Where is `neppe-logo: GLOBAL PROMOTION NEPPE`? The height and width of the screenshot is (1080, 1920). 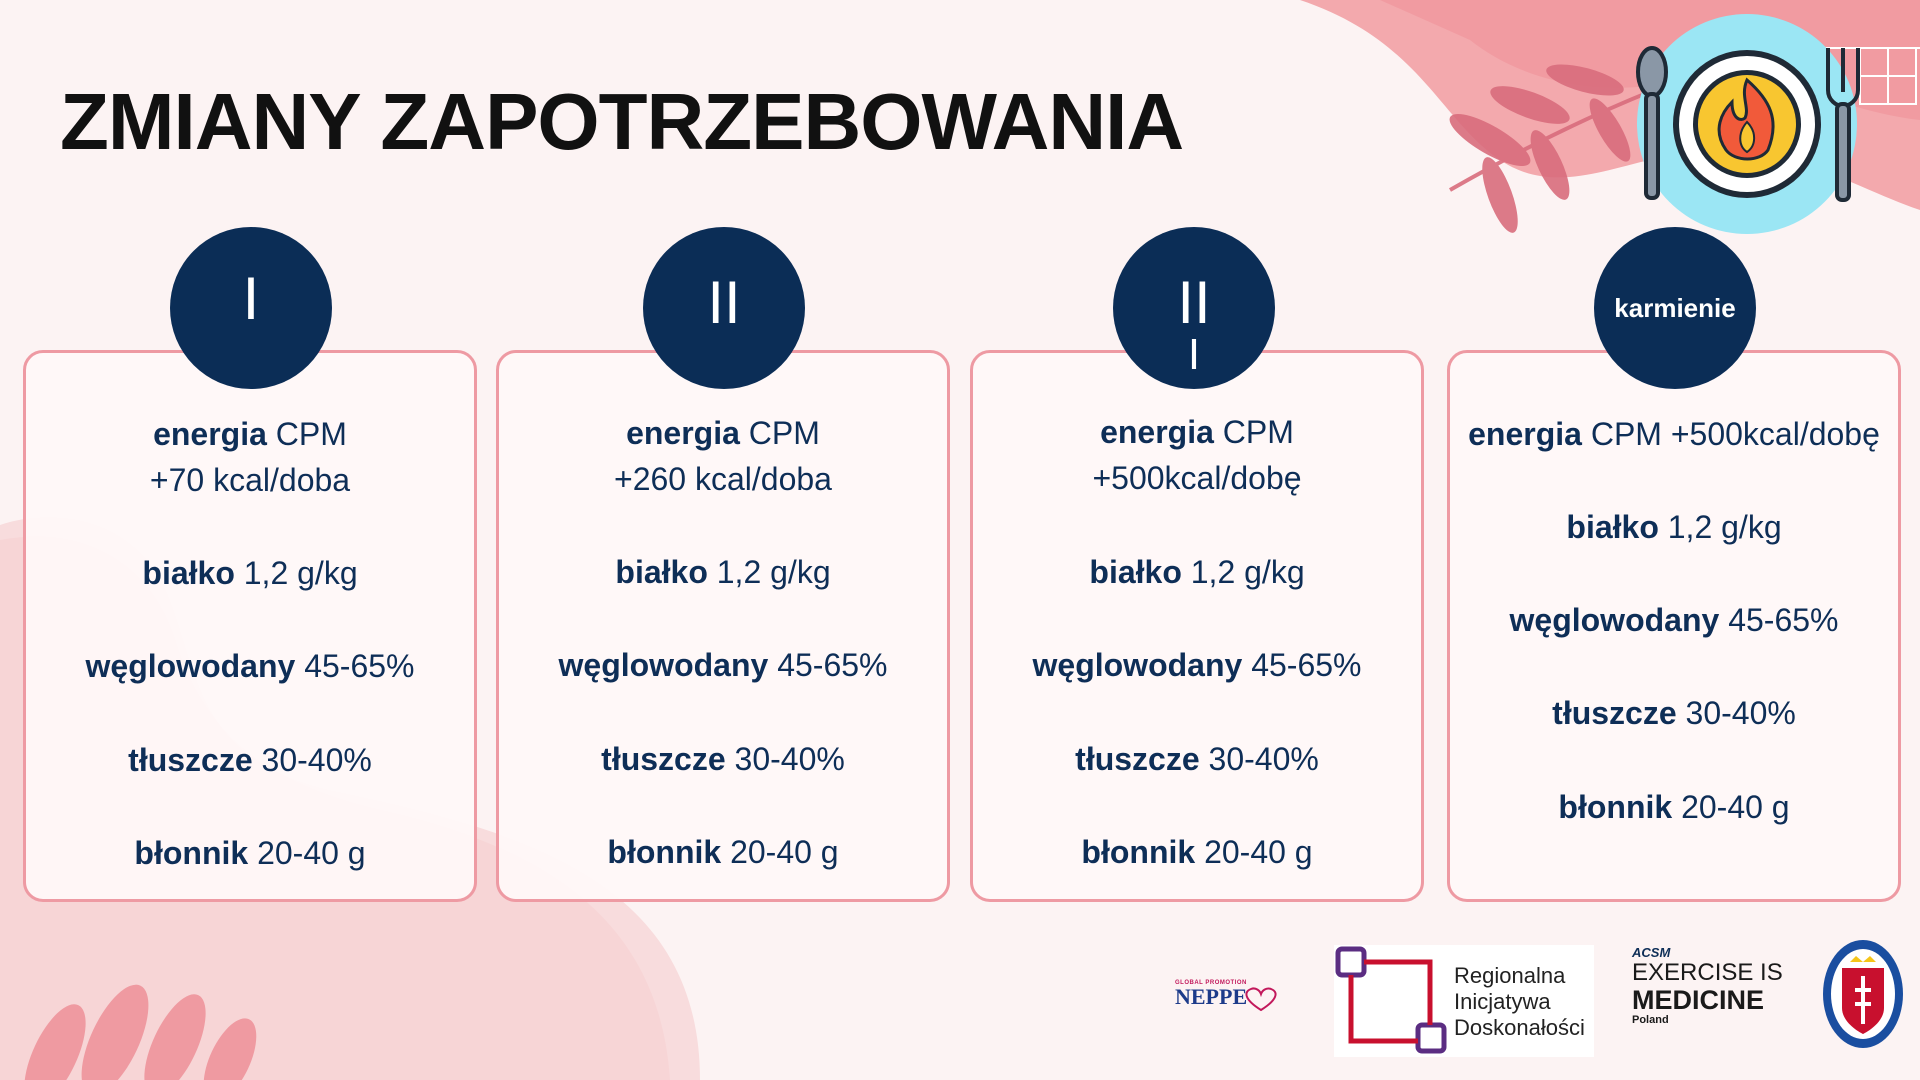 neppe-logo: GLOBAL PROMOTION NEPPE is located at coordinates (1230, 1000).